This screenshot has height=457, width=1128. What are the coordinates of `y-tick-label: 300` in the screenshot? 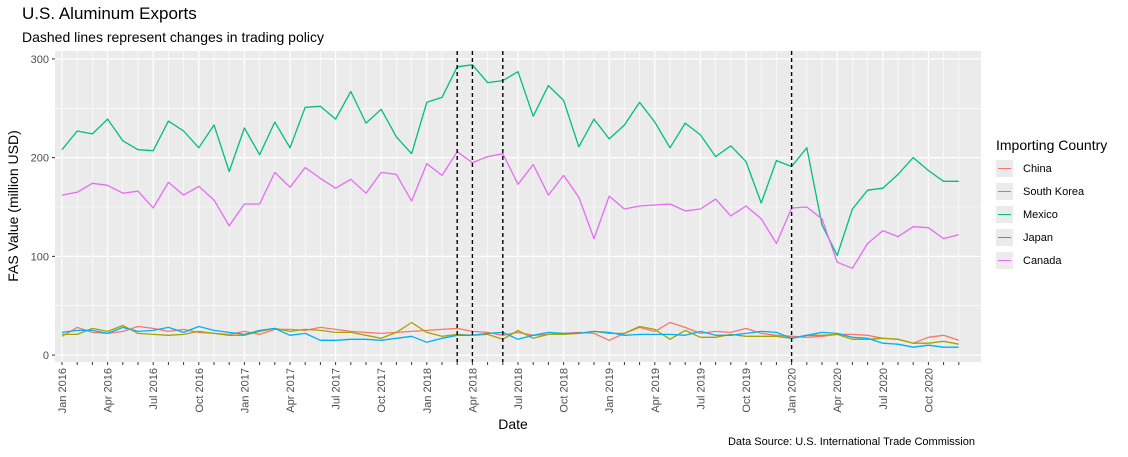 It's located at (40, 60).